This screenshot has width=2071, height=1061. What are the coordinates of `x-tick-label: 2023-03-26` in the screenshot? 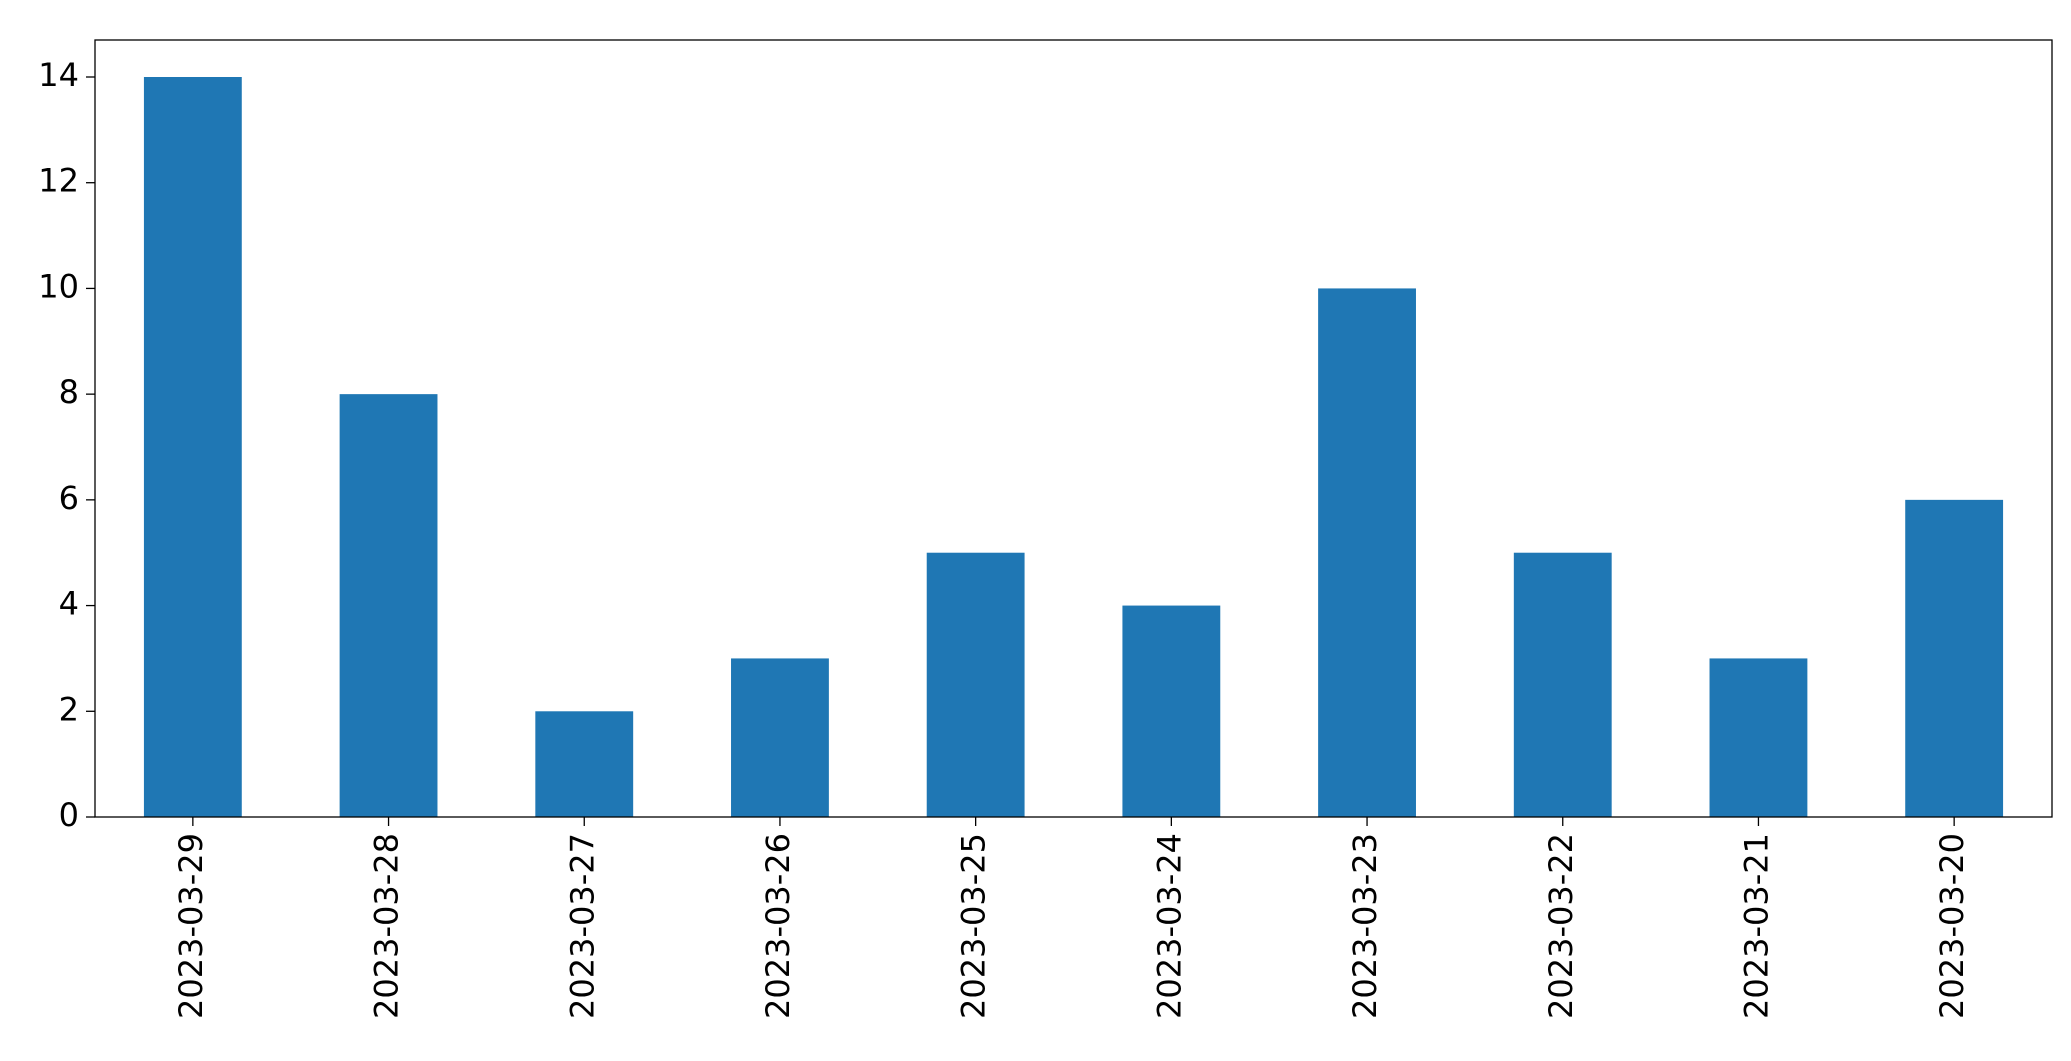 It's located at (778, 926).